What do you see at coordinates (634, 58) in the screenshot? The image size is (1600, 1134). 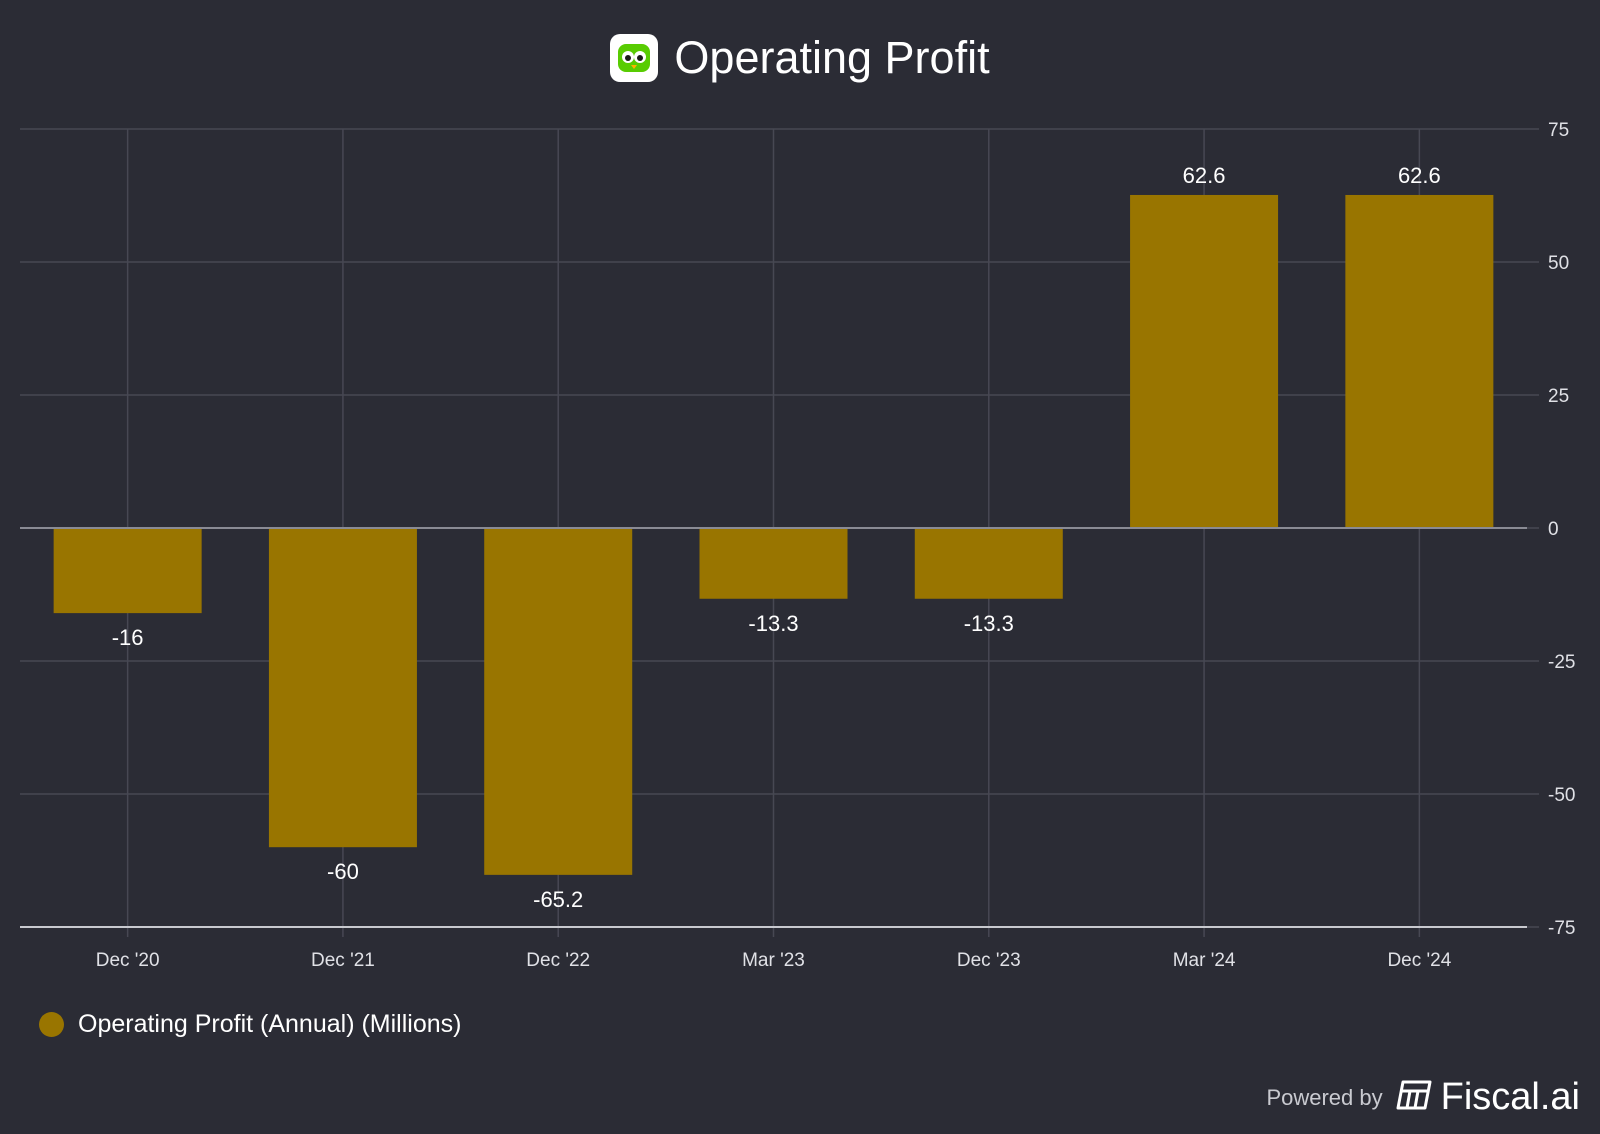 I see `owl-mascot-icon` at bounding box center [634, 58].